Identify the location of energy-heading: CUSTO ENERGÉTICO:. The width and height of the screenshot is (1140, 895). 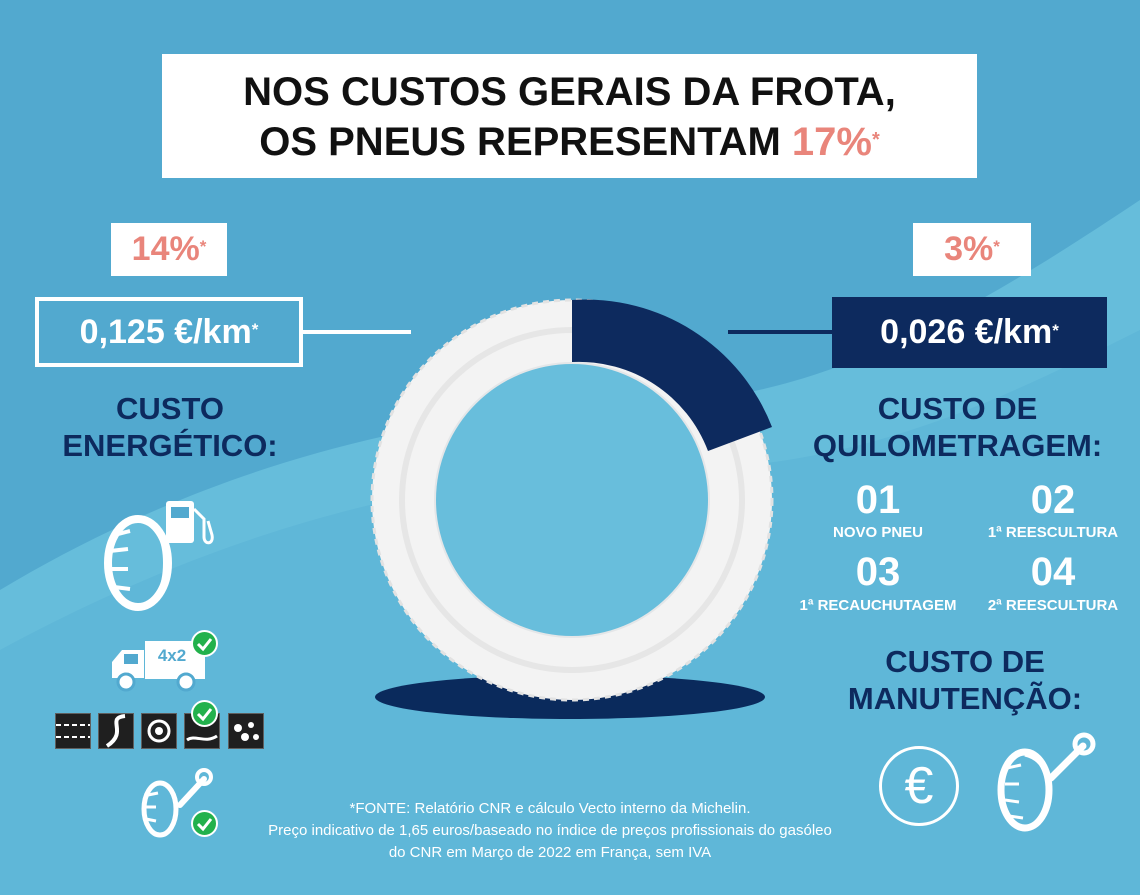
(170, 427).